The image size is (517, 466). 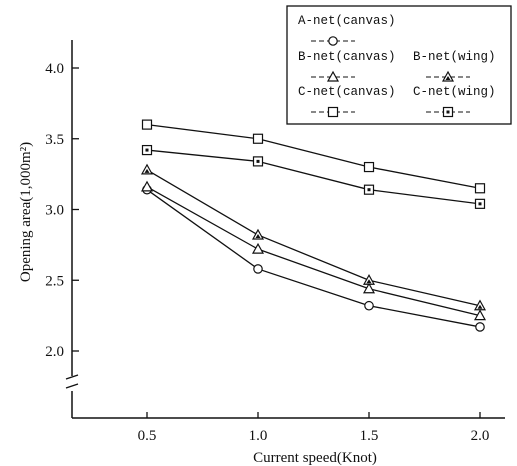 I want to click on legend-label: C-net(canvas), so click(x=347, y=92).